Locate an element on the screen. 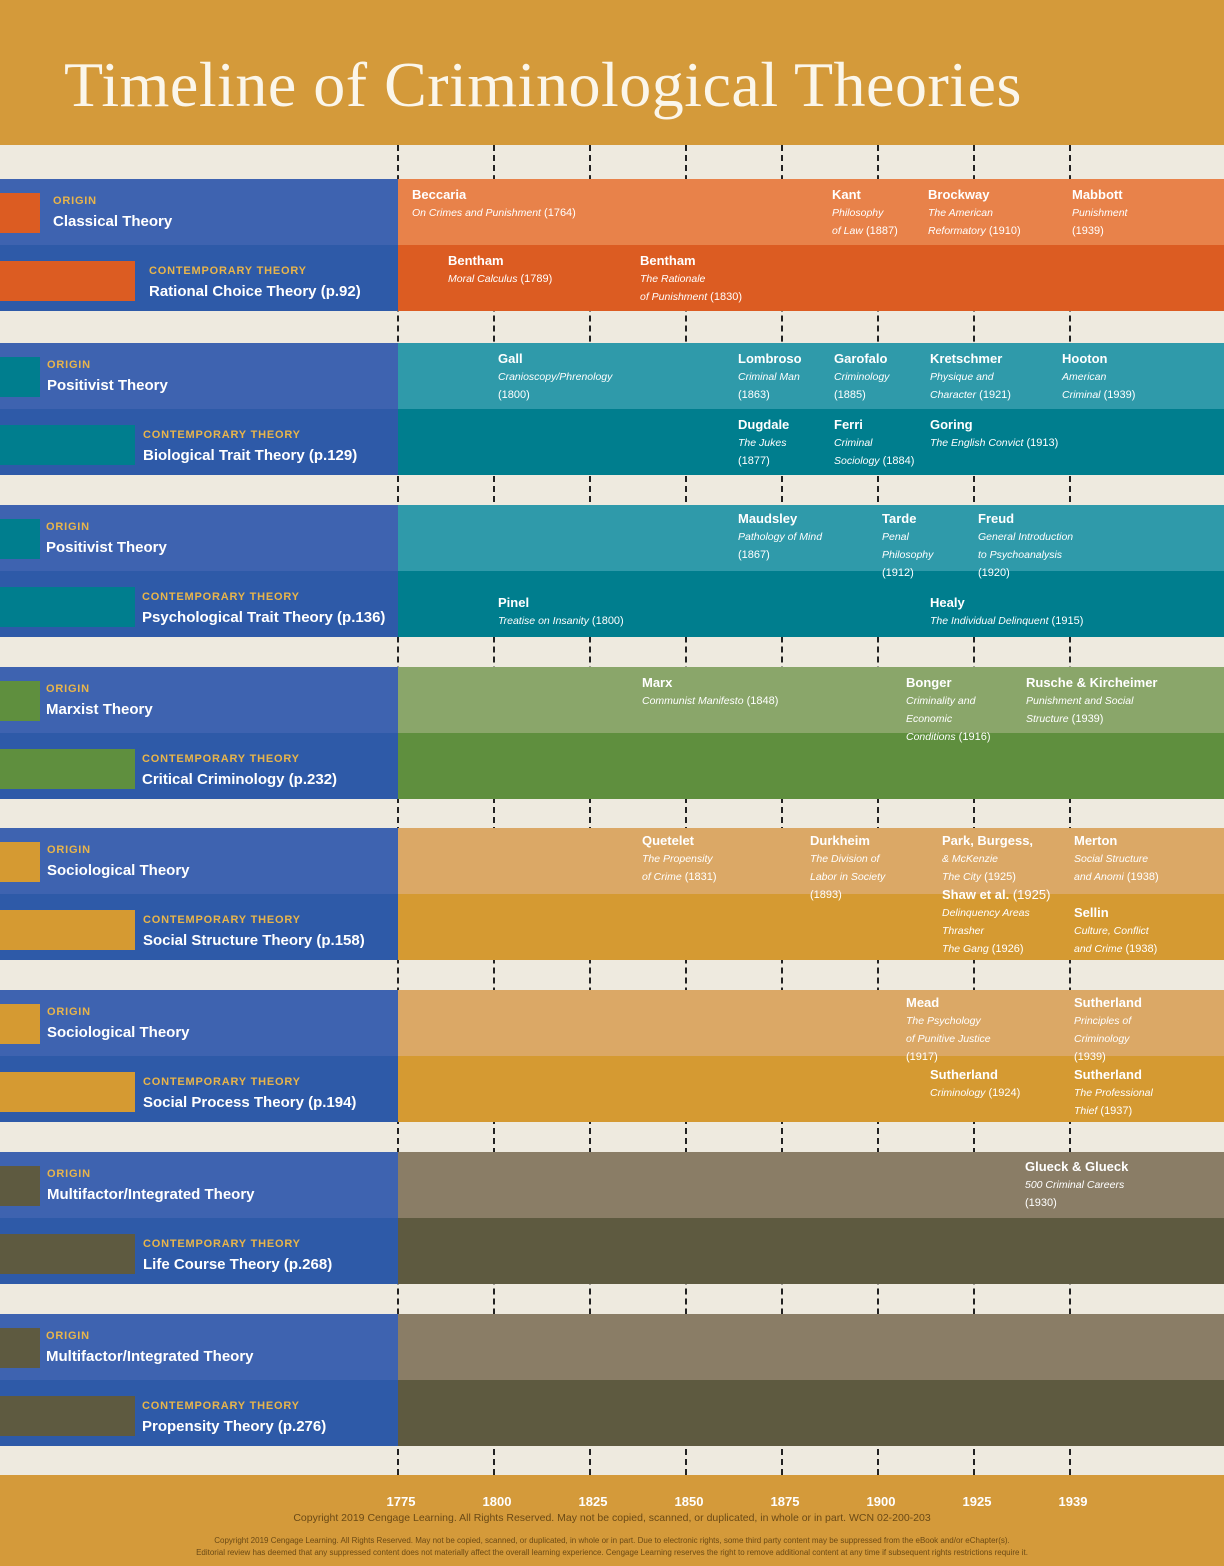  event-line: Reformatory (1910) is located at coordinates (974, 231).